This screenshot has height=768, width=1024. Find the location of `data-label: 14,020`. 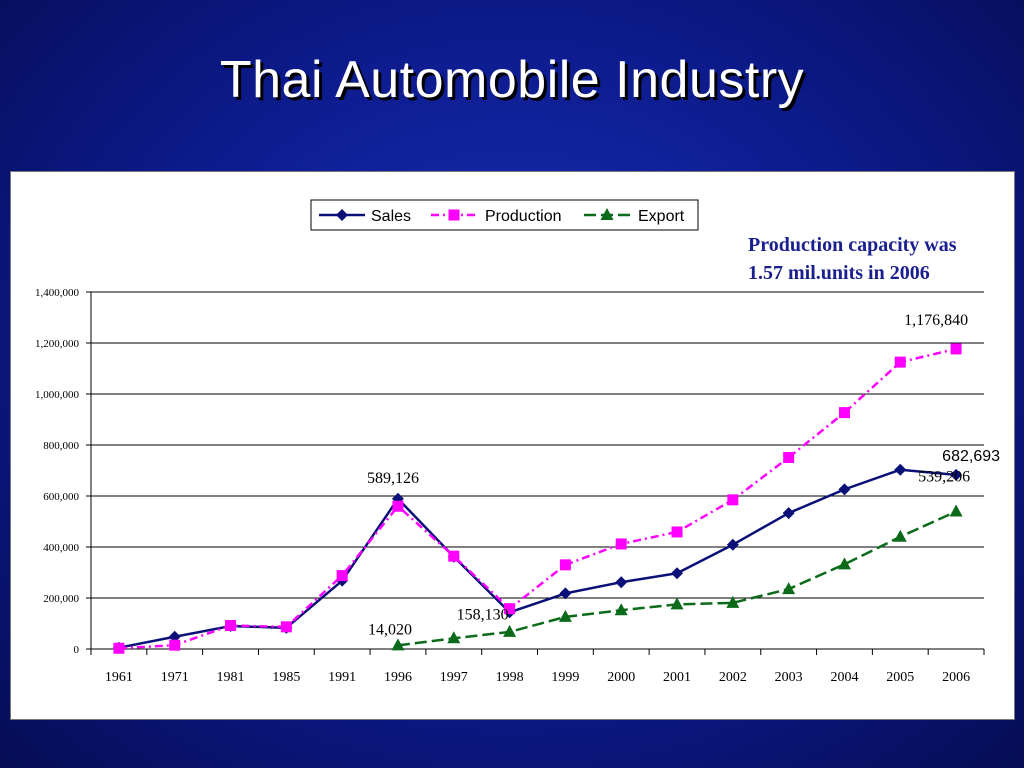

data-label: 14,020 is located at coordinates (390, 629).